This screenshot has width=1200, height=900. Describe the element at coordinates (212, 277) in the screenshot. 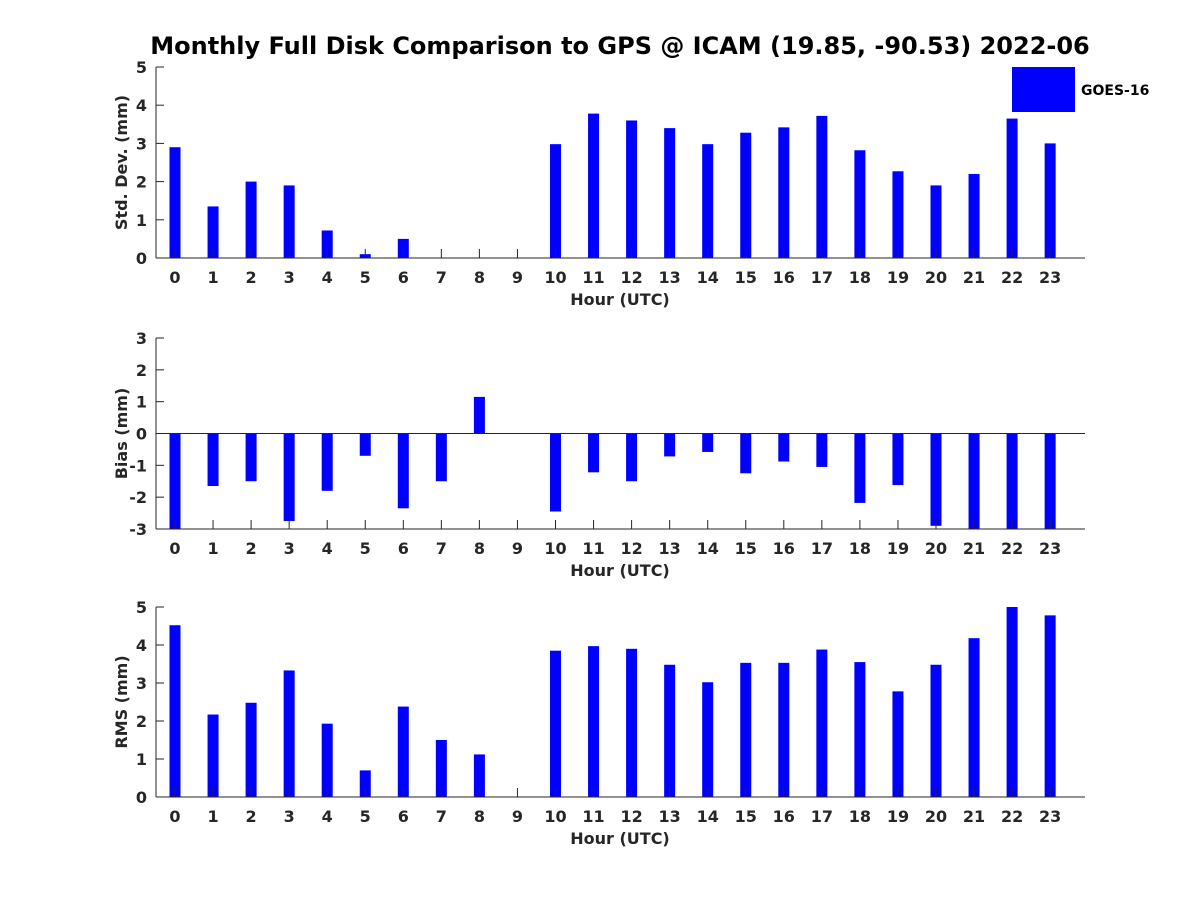

I see `std-x-tick-label: 1` at that location.